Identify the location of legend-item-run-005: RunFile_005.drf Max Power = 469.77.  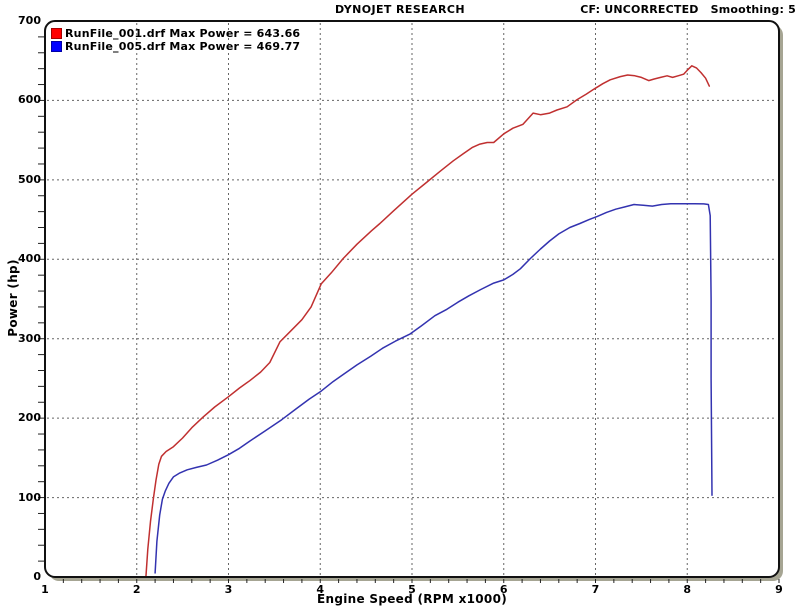
(175, 46).